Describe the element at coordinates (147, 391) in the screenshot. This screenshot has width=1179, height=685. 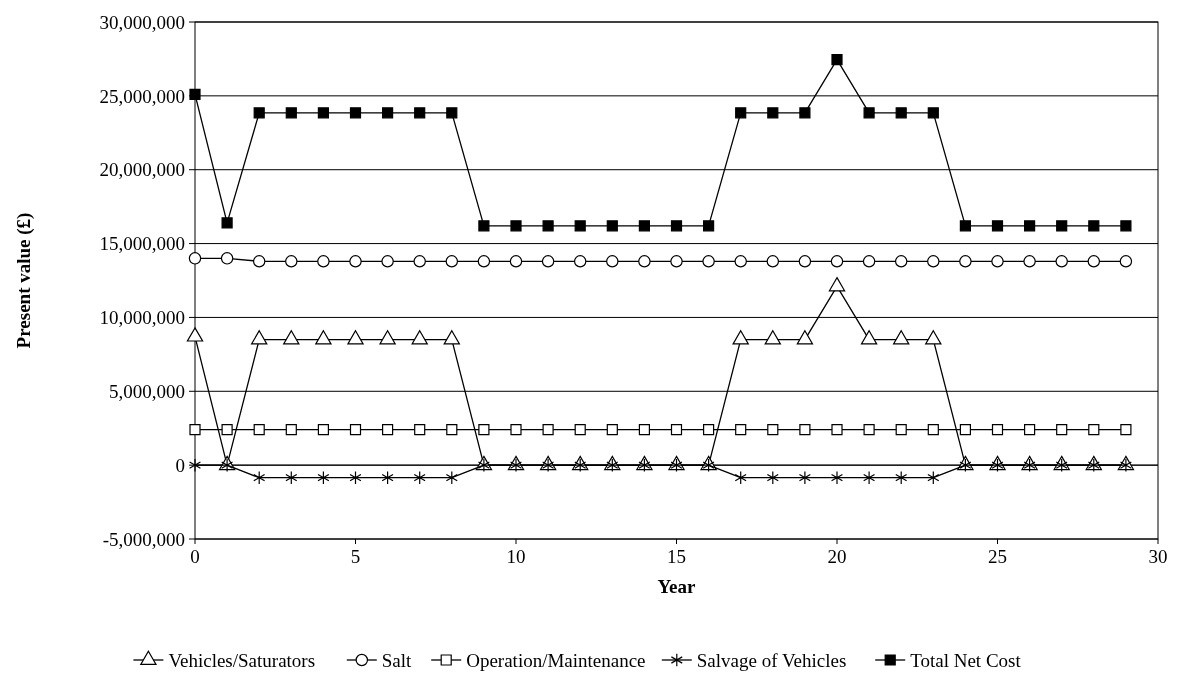
I see `y-tick-label: 5,000,000` at that location.